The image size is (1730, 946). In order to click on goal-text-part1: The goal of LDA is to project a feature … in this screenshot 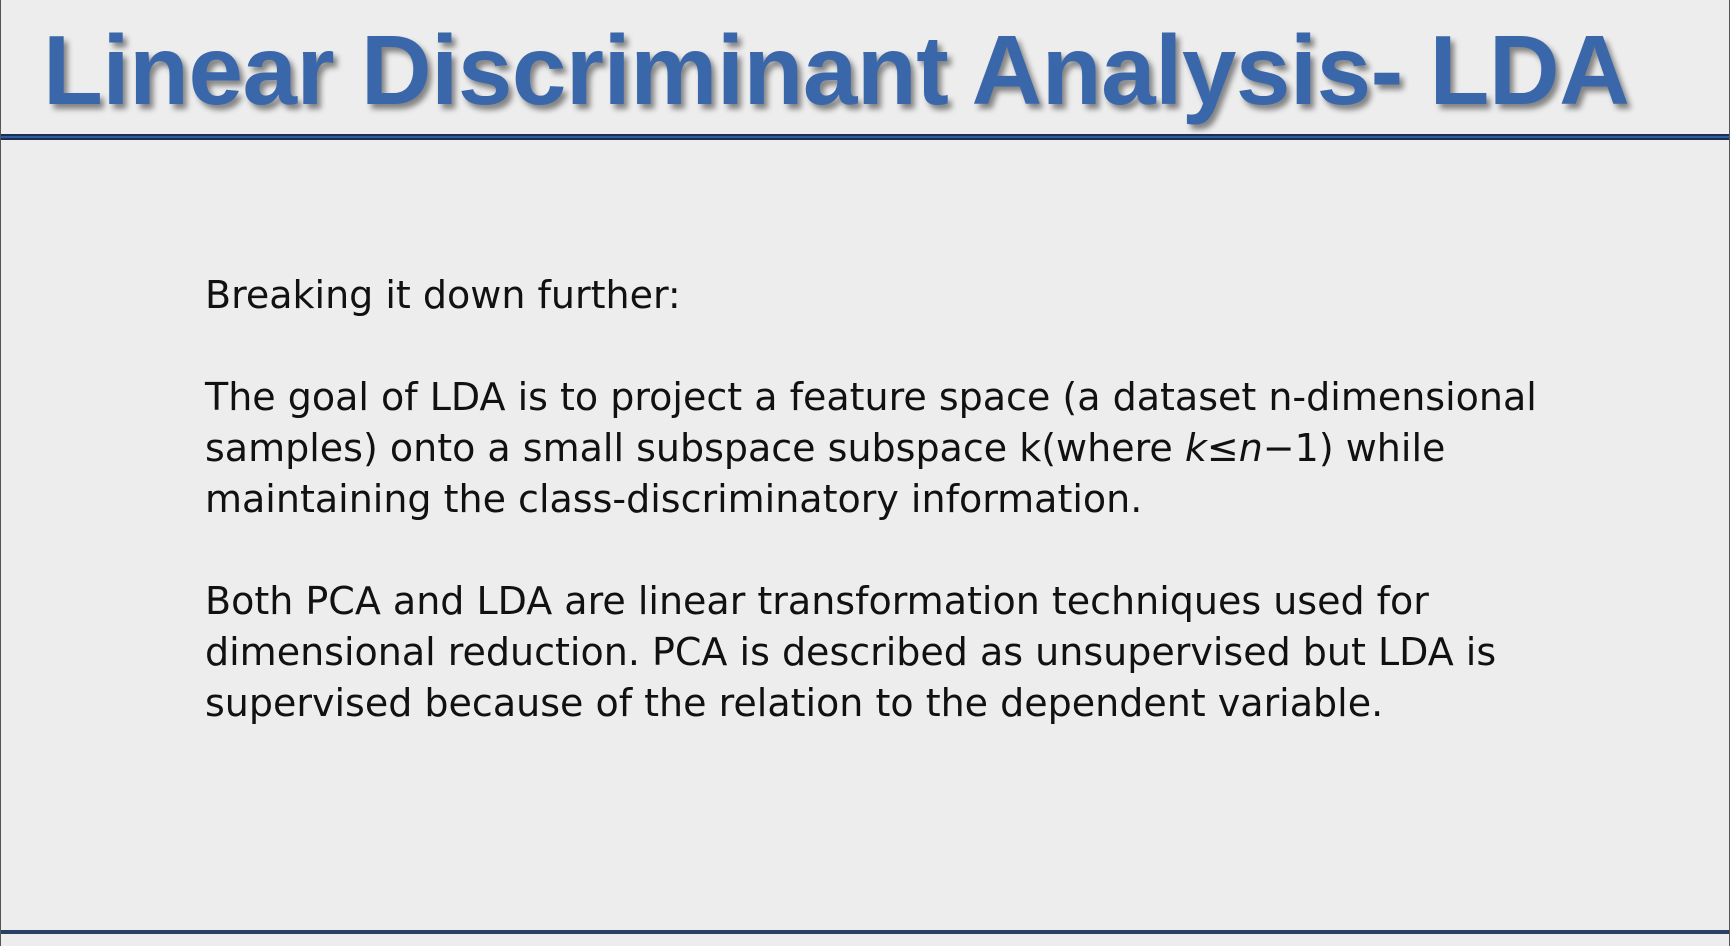, I will do `click(871, 422)`.